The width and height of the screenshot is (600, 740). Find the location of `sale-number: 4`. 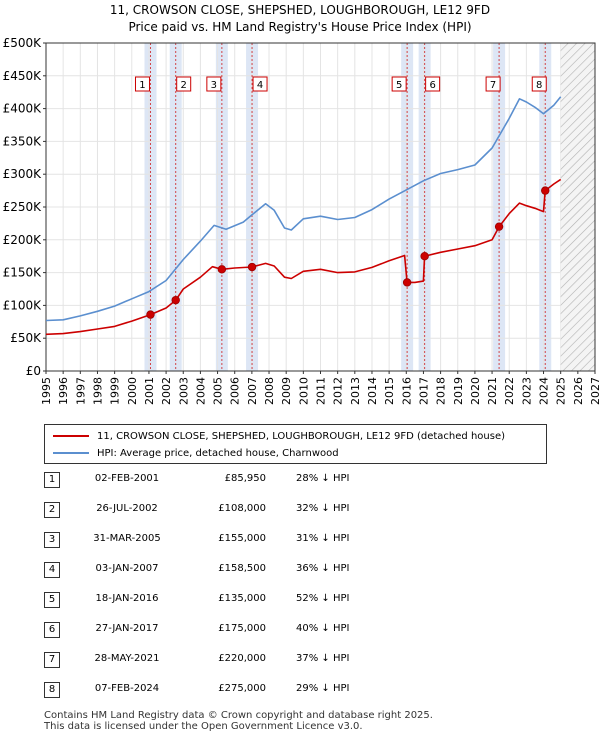

sale-number: 4 is located at coordinates (52, 570).